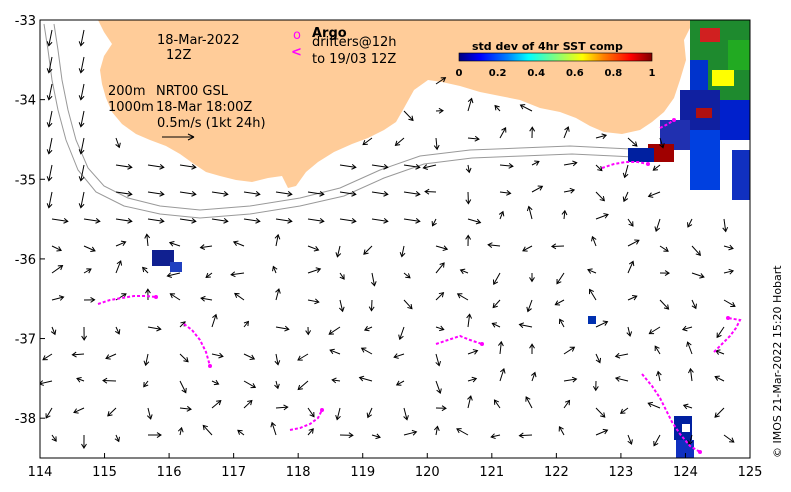 The width and height of the screenshot is (791, 492). I want to click on x-tick-label: 122, so click(556, 472).